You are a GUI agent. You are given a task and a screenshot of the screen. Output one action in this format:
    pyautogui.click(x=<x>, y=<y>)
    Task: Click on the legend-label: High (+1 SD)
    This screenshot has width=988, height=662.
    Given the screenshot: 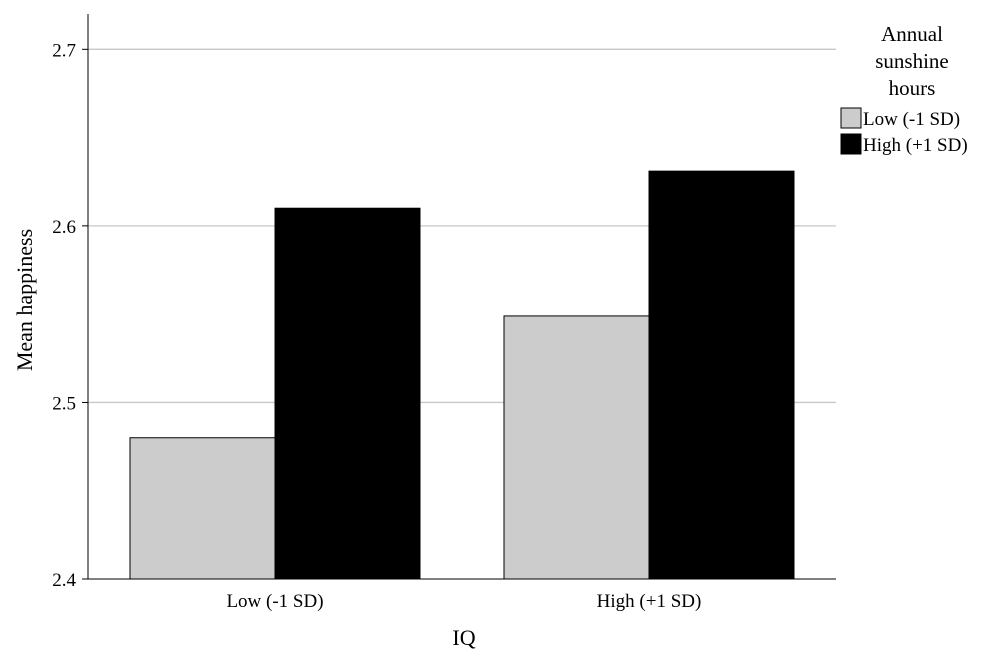 What is the action you would take?
    pyautogui.click(x=915, y=145)
    